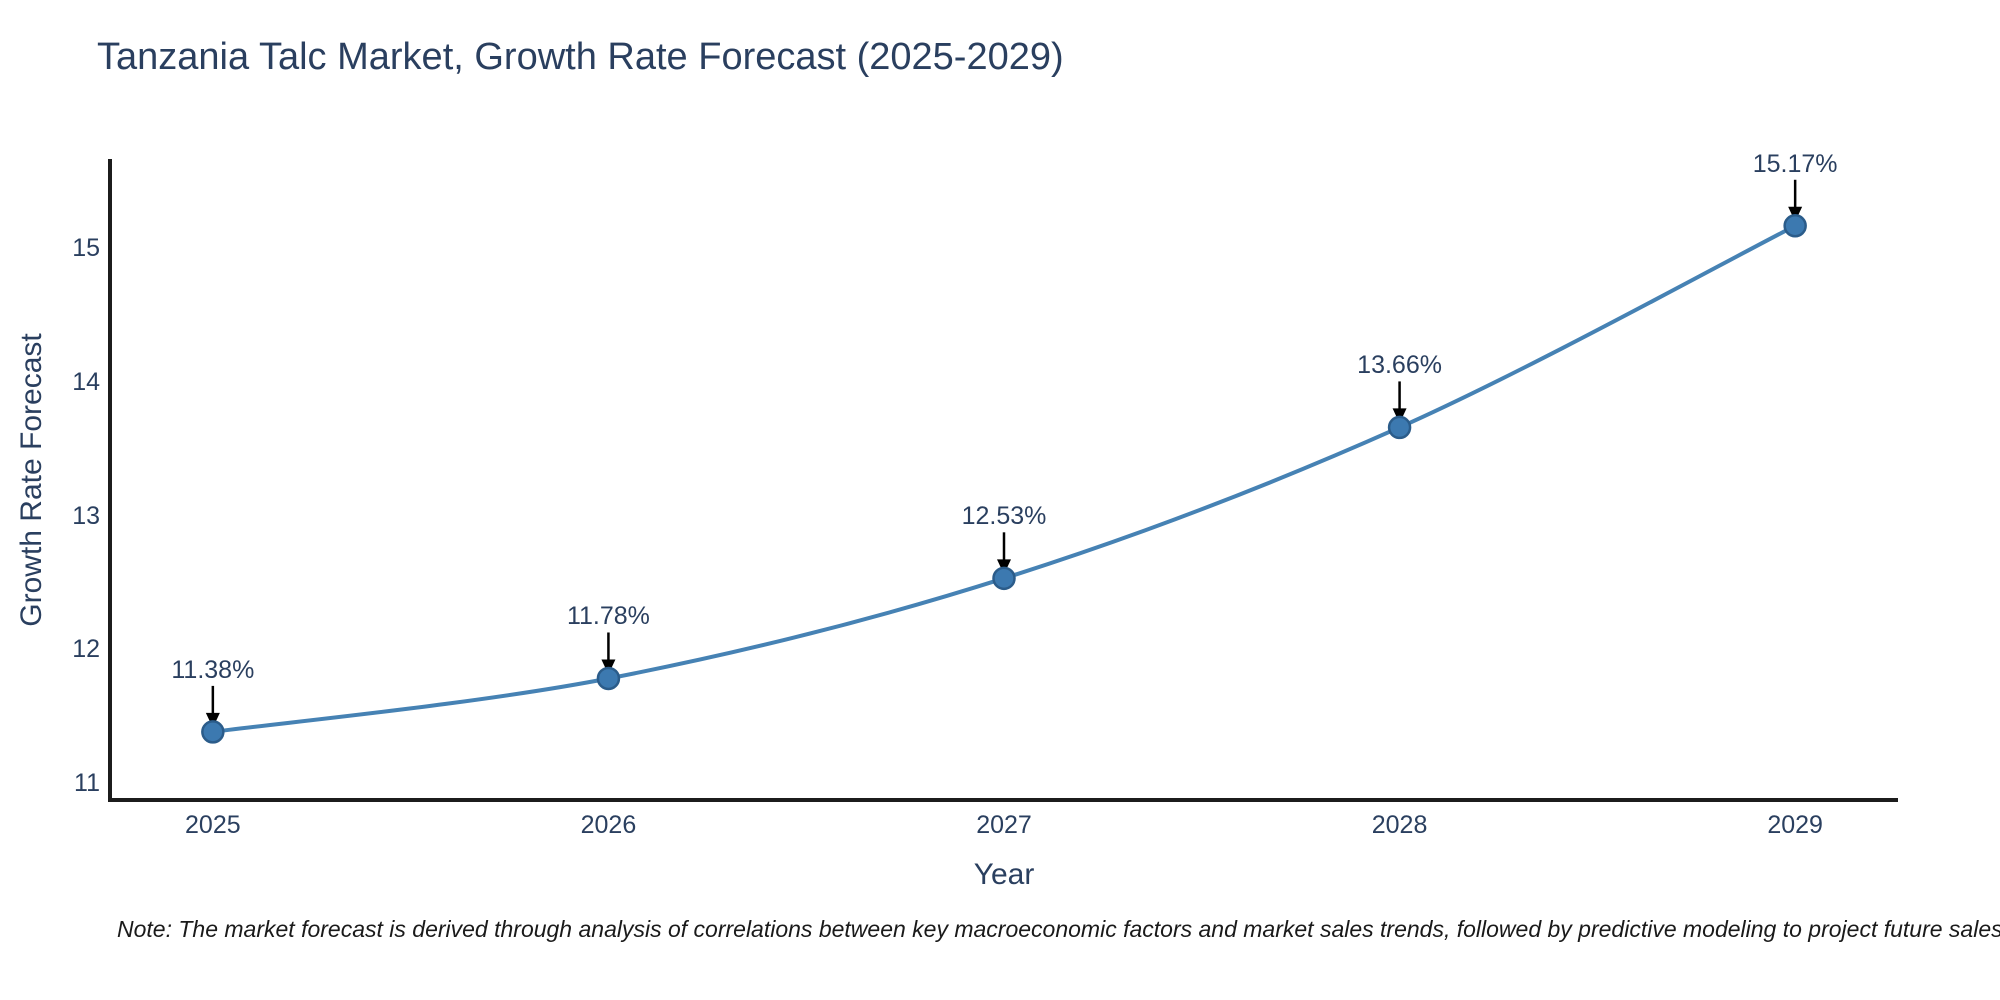  Describe the element at coordinates (1004, 516) in the screenshot. I see `point-annotation: 12.53%` at that location.